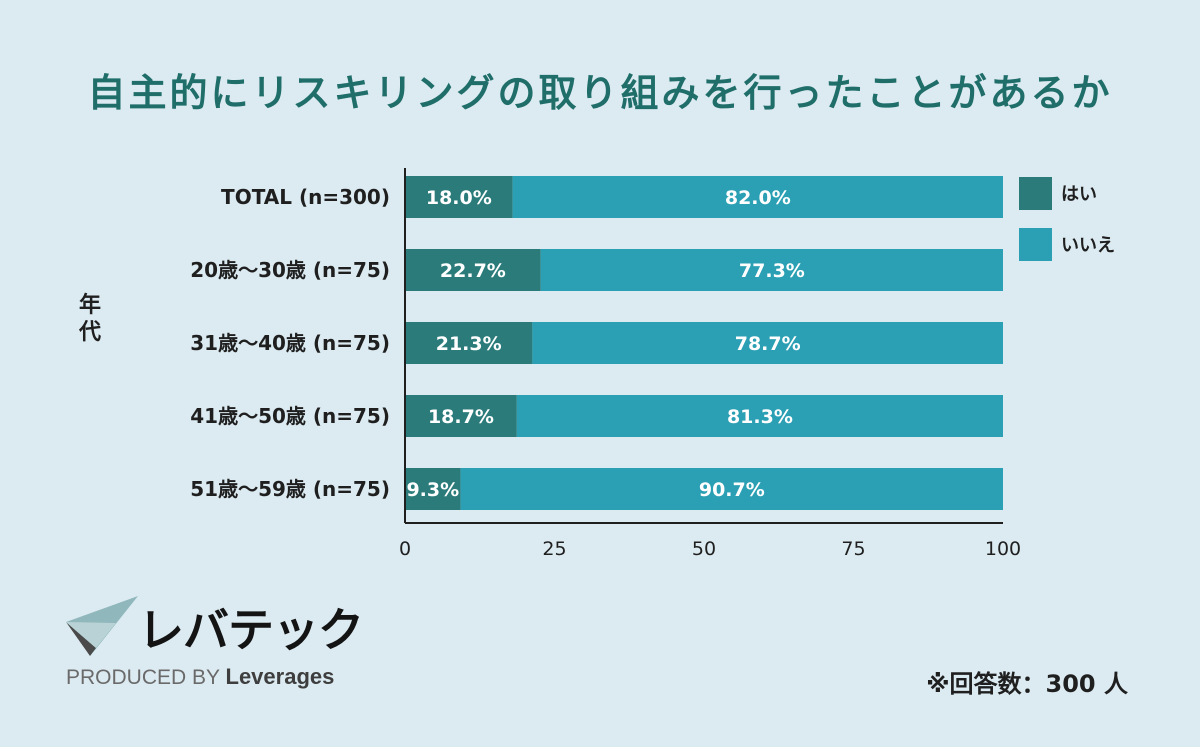 Image resolution: width=1200 pixels, height=747 pixels. I want to click on legend-label: いいえ, so click(1088, 245).